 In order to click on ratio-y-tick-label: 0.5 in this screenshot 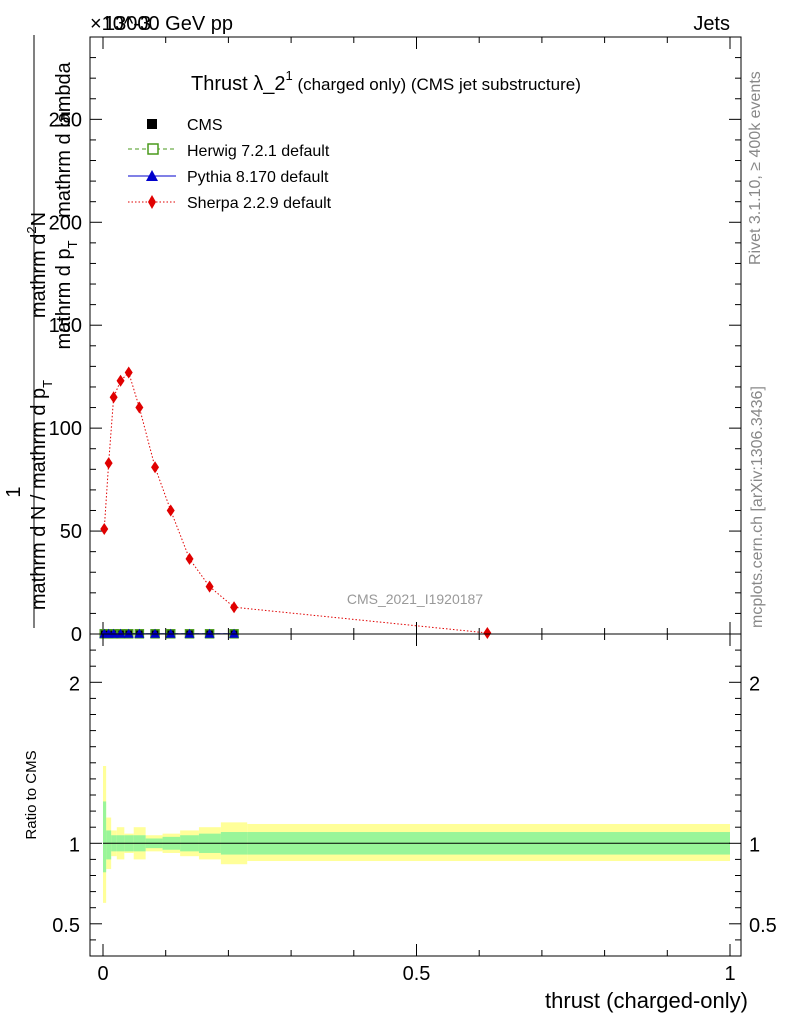, I will do `click(66, 926)`.